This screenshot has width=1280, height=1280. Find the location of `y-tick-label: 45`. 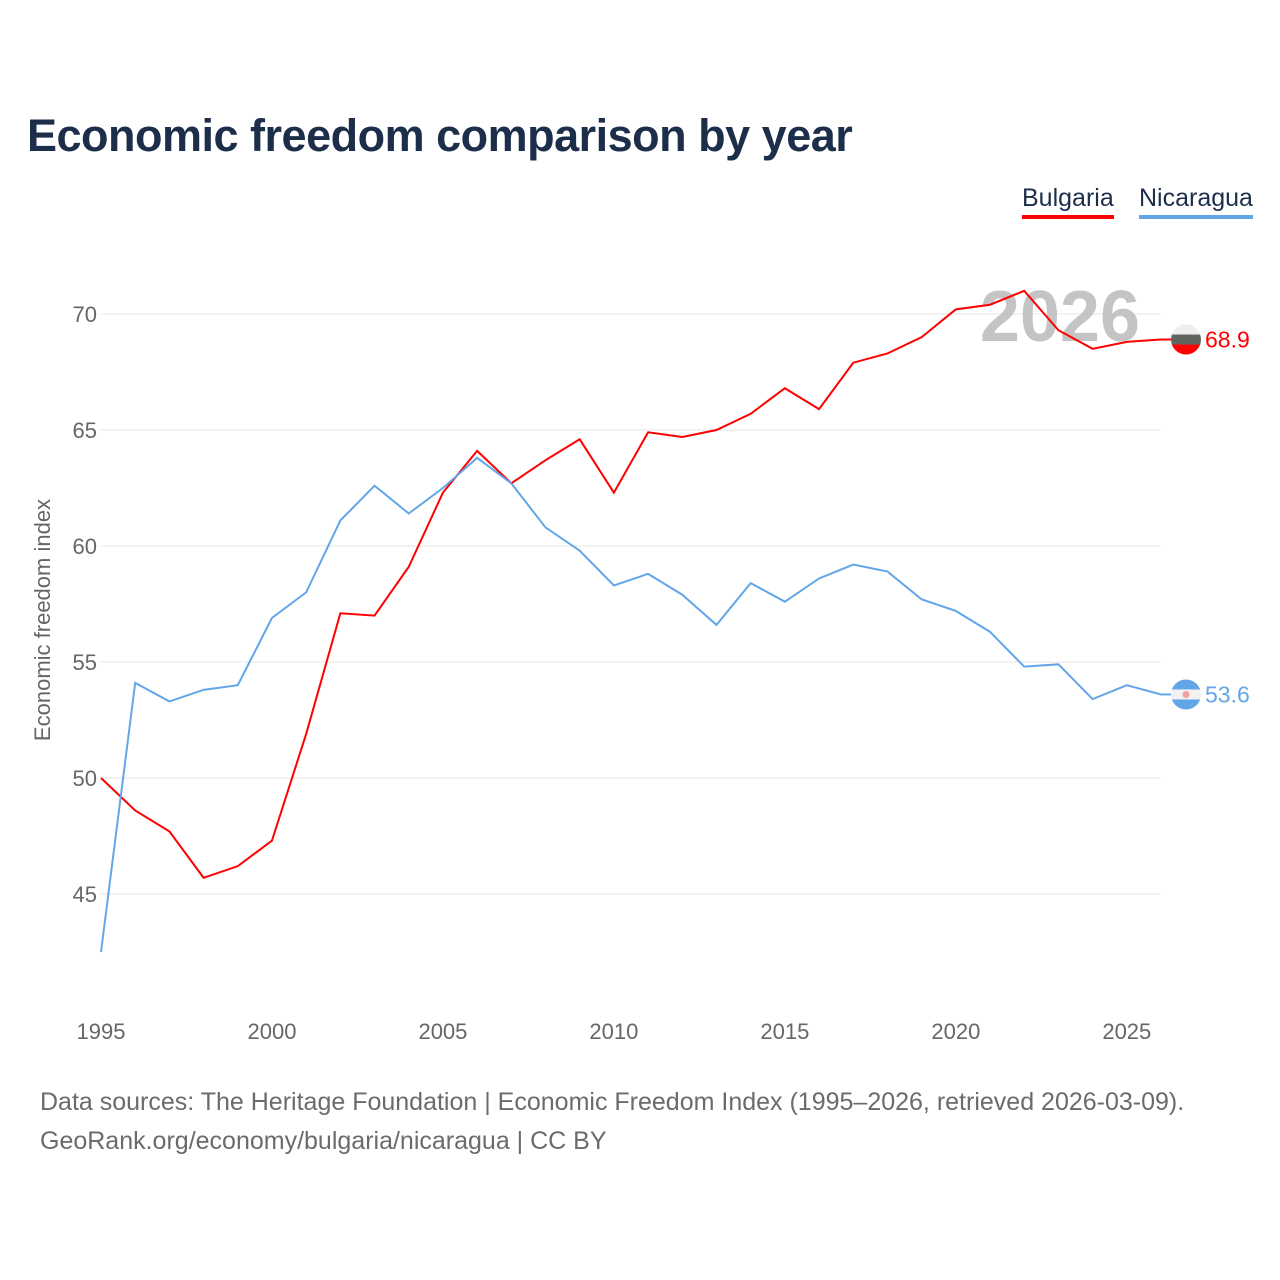

y-tick-label: 45 is located at coordinates (85, 894).